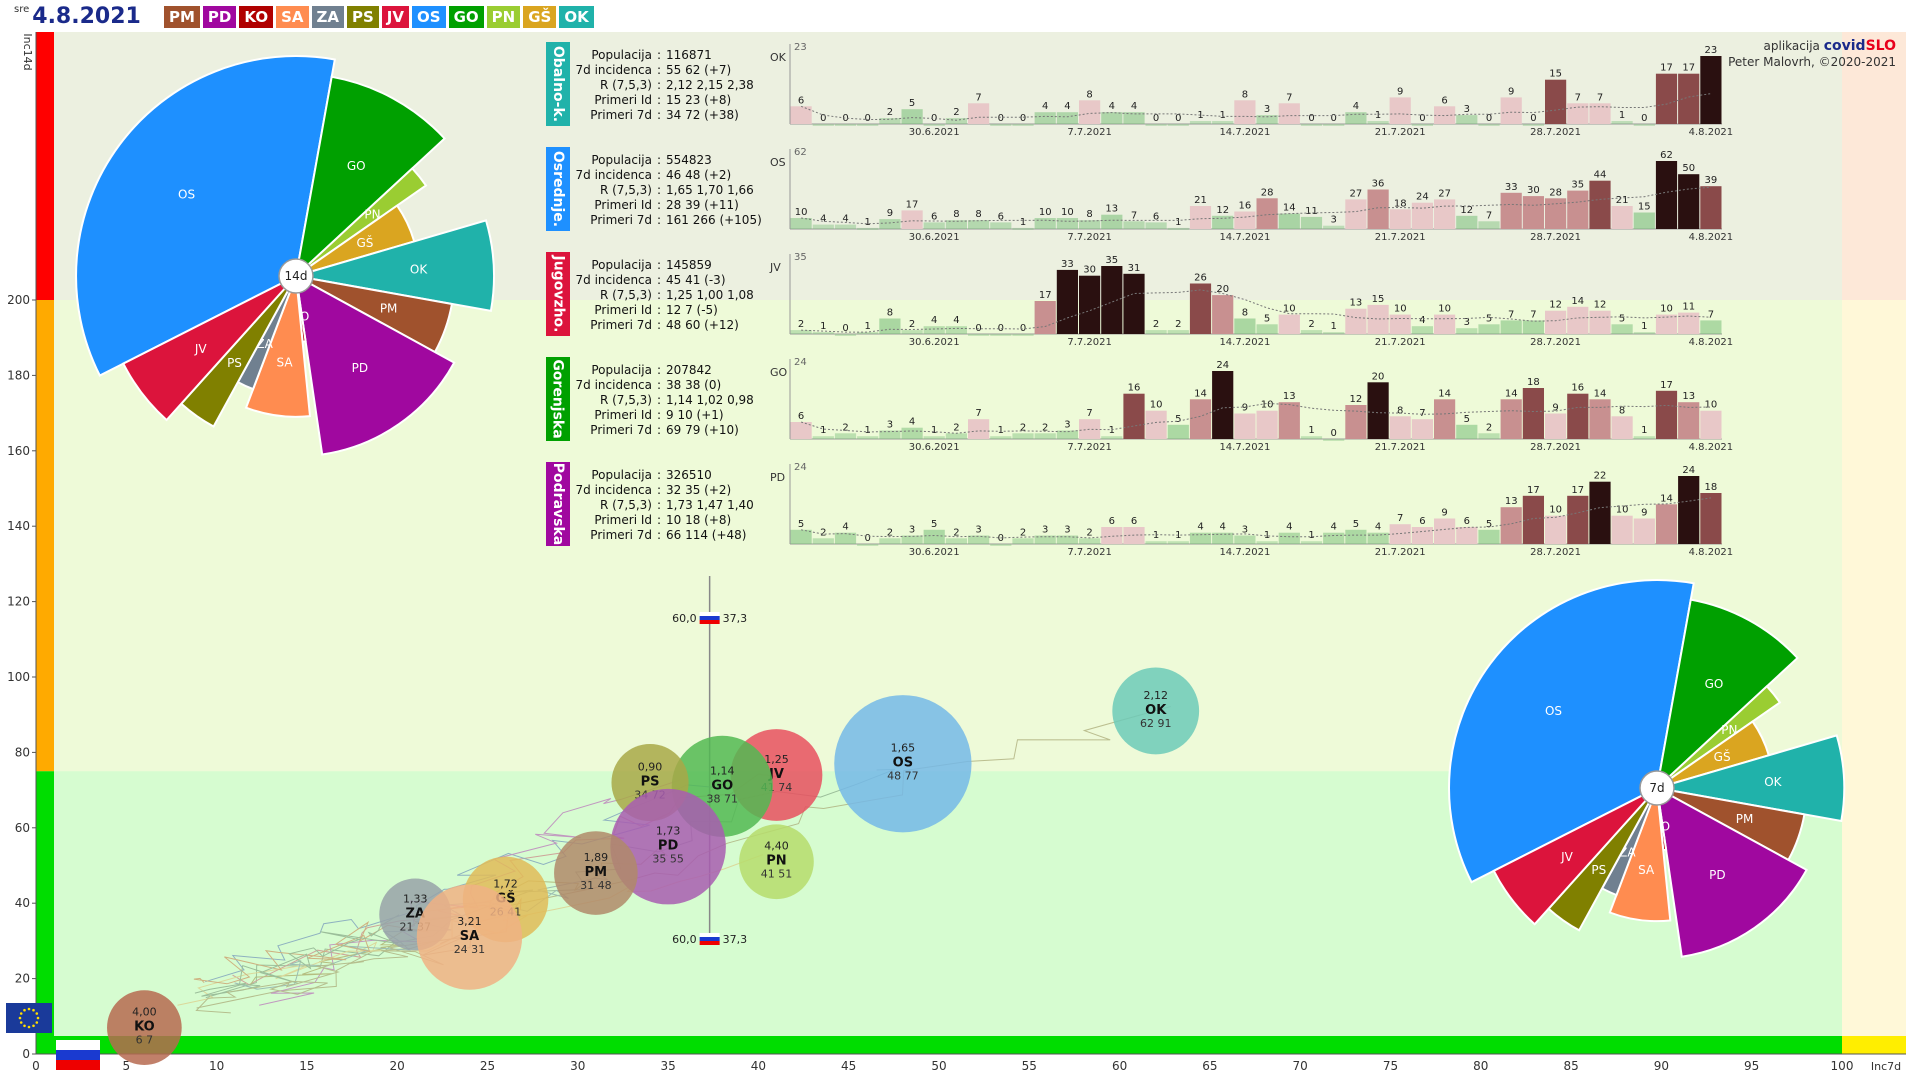 The image size is (1920, 1080). Describe the element at coordinates (1111, 260) in the screenshot. I see `bar-value: 35` at that location.